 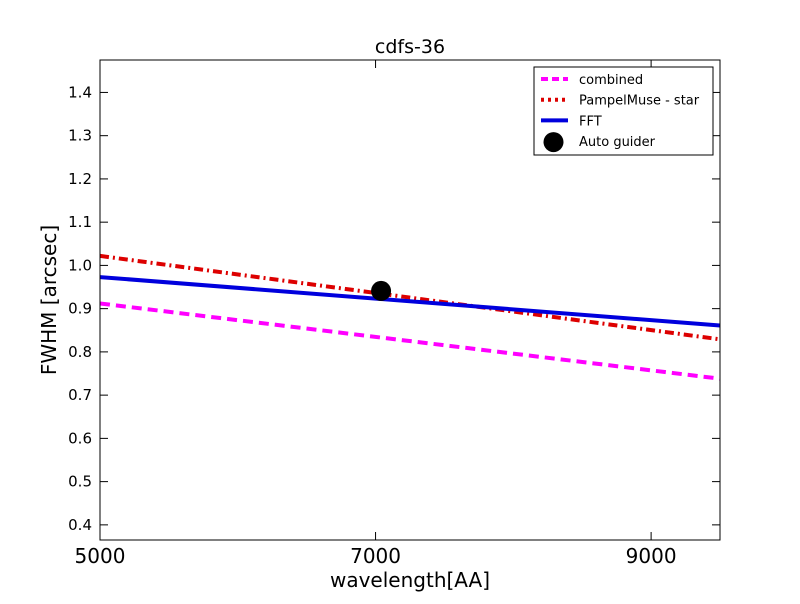 What do you see at coordinates (49, 300) in the screenshot?
I see `y-axis-label: FWHM [arcsec]` at bounding box center [49, 300].